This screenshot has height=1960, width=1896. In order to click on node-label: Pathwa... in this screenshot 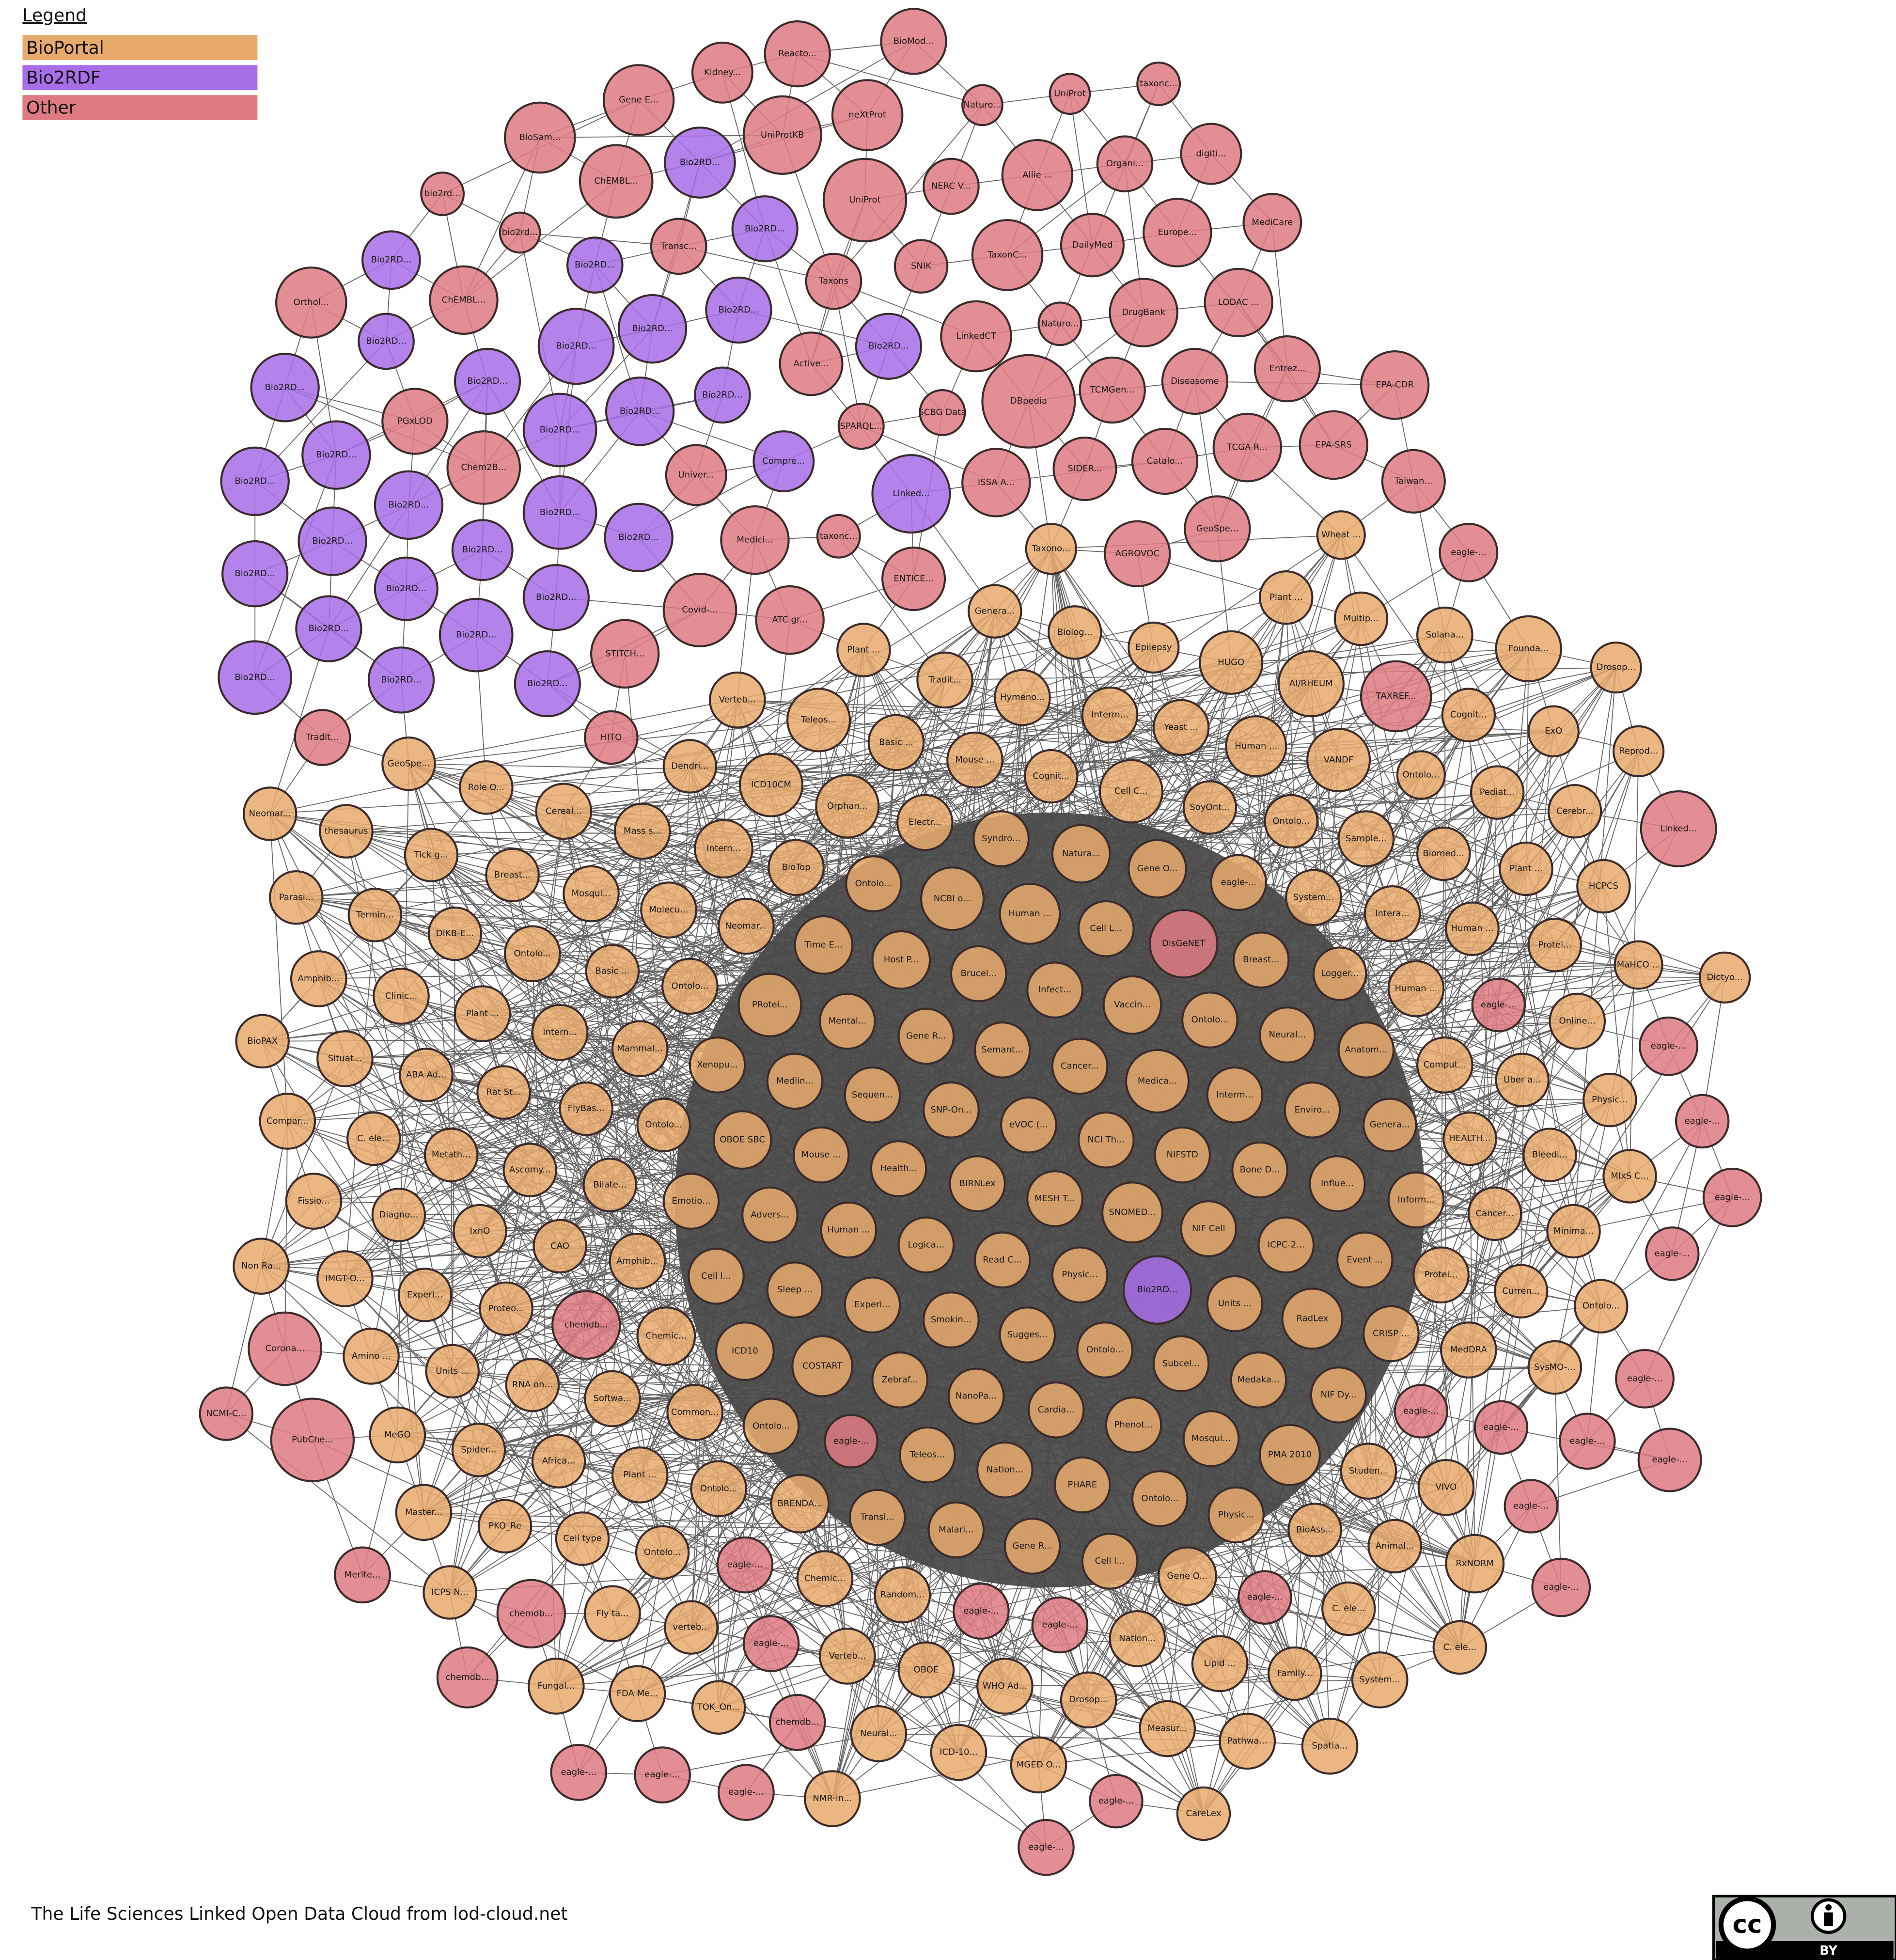, I will do `click(1247, 1741)`.